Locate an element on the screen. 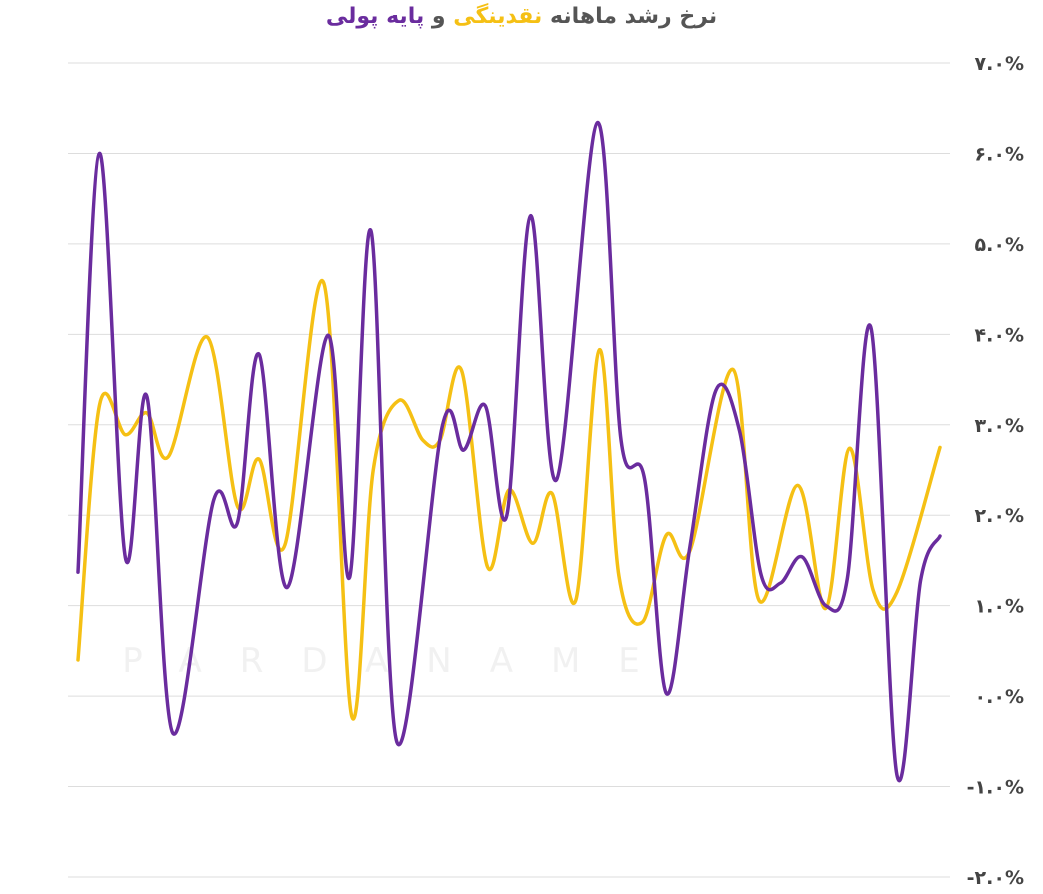 The height and width of the screenshot is (894, 1043). y-tick-label: ۳.۰% is located at coordinates (999, 426).